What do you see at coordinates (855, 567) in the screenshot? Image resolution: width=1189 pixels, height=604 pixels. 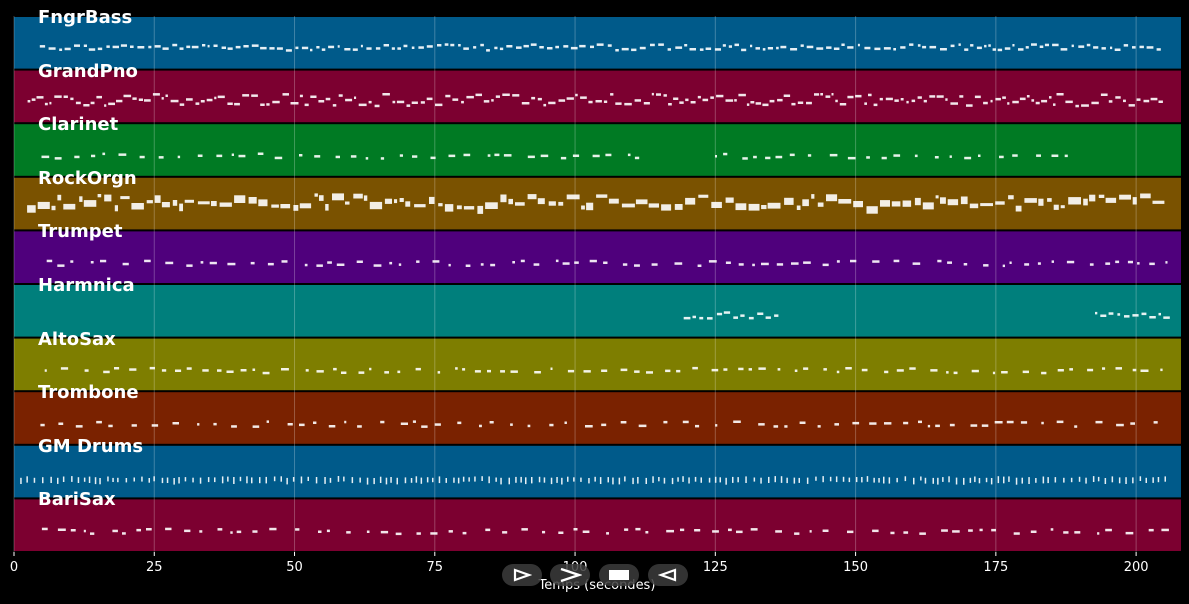 I see `x-tick-label: 150` at bounding box center [855, 567].